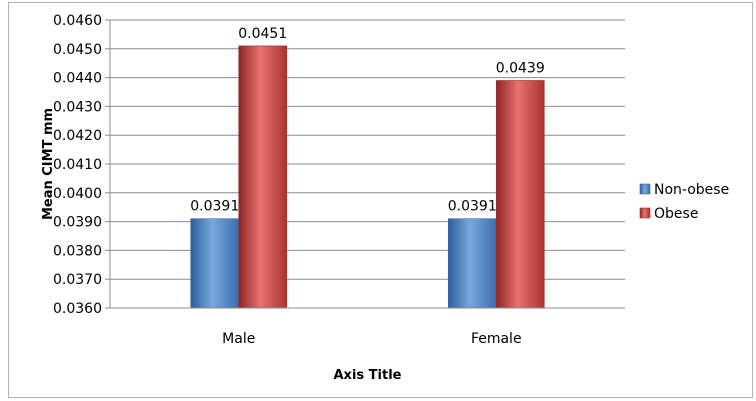 Image resolution: width=756 pixels, height=401 pixels. I want to click on data-label: 0.0451, so click(262, 34).